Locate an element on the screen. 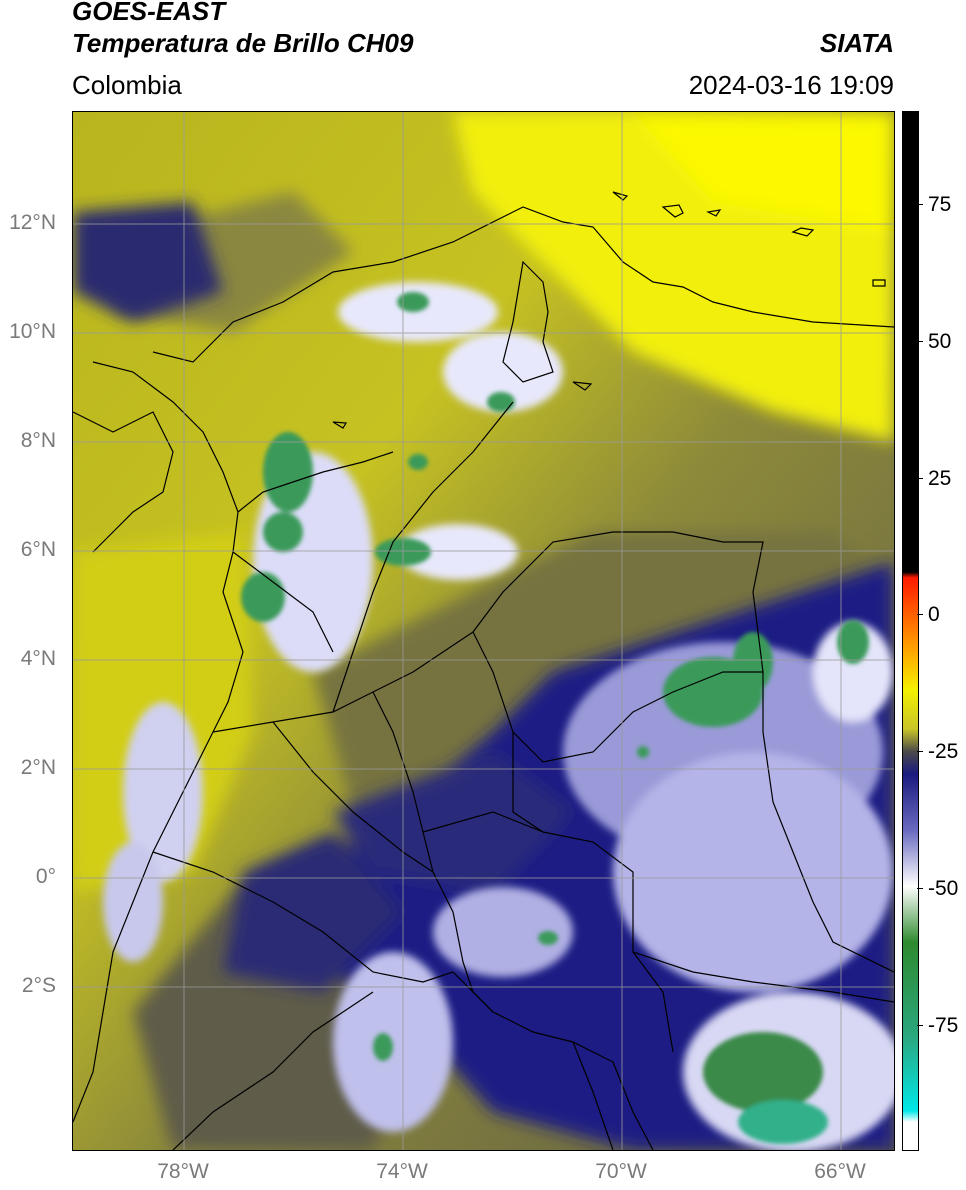 The image size is (966, 1190). lon-tick-label: 66°W is located at coordinates (840, 1171).